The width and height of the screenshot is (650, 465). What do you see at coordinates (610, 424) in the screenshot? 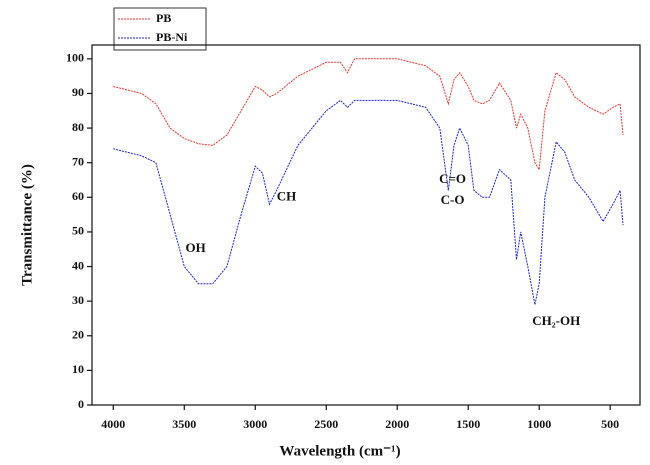
I see `x-tick-label: 500` at bounding box center [610, 424].